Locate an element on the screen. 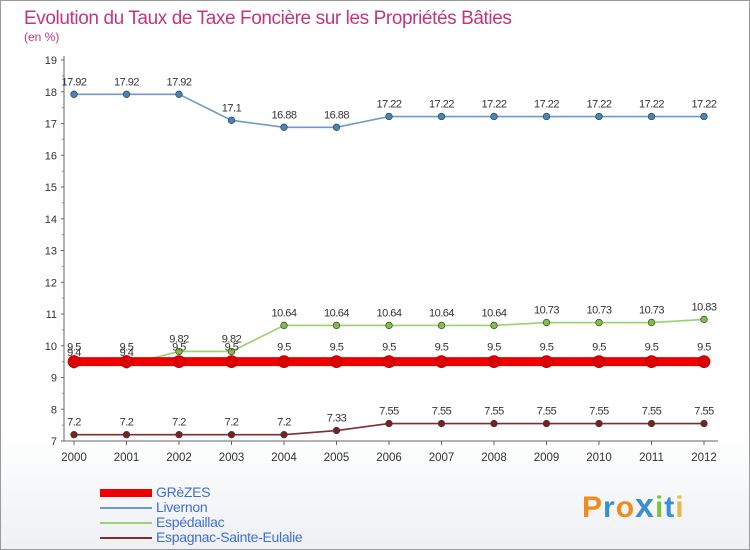 The height and width of the screenshot is (550, 750). data-label: 17.1 is located at coordinates (232, 108).